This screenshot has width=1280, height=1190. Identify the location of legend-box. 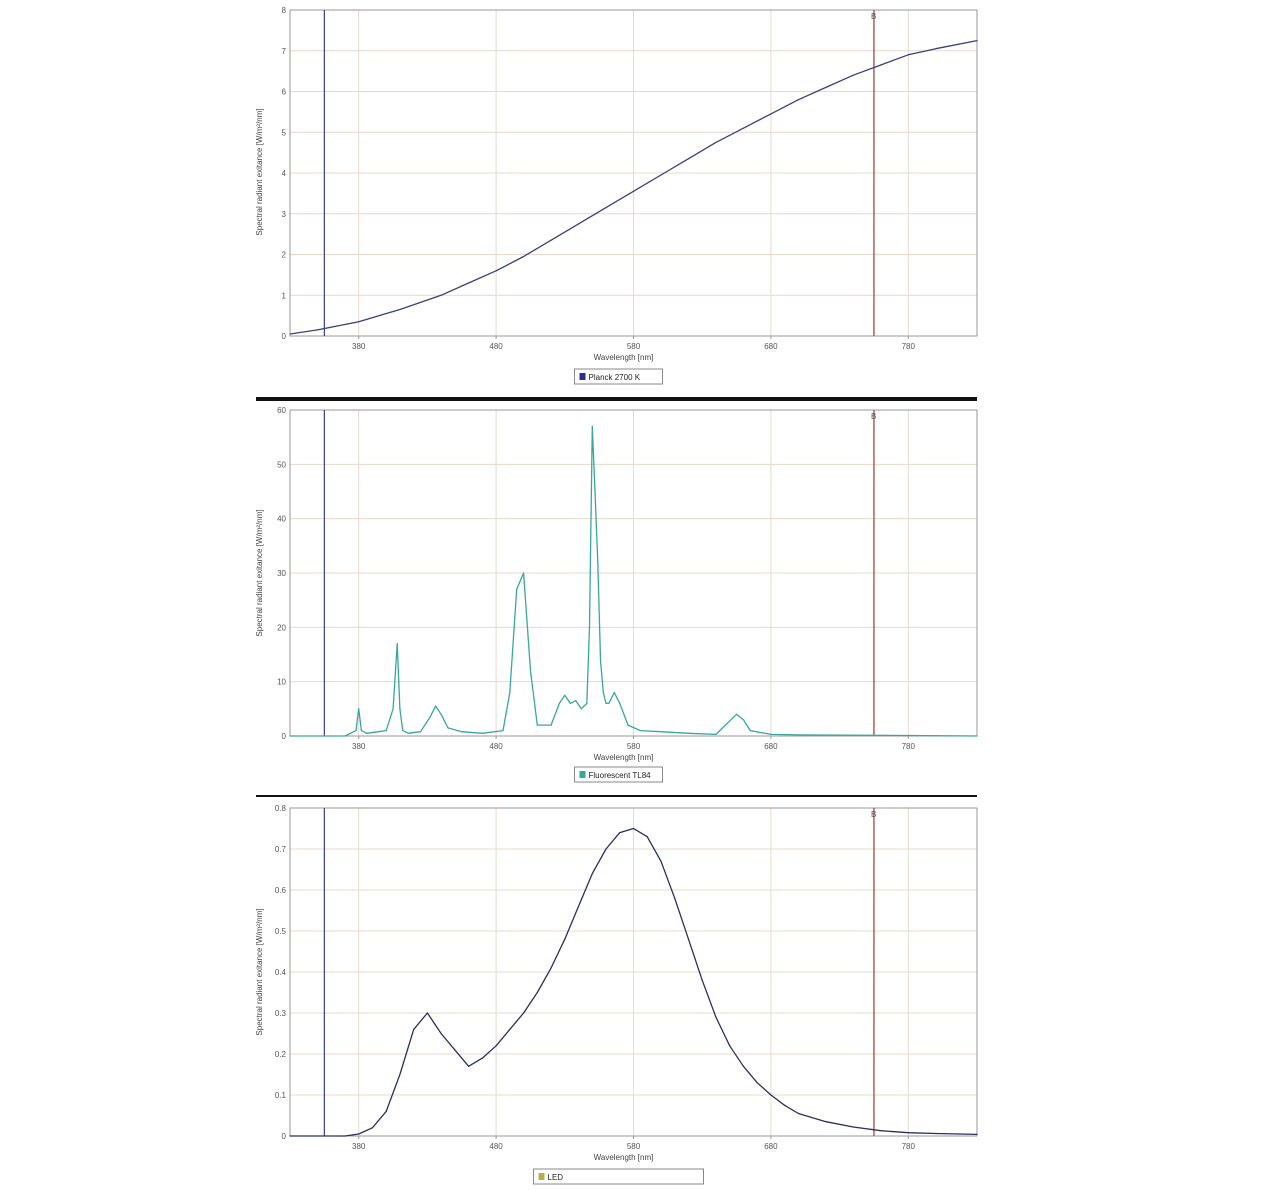
(618, 1176).